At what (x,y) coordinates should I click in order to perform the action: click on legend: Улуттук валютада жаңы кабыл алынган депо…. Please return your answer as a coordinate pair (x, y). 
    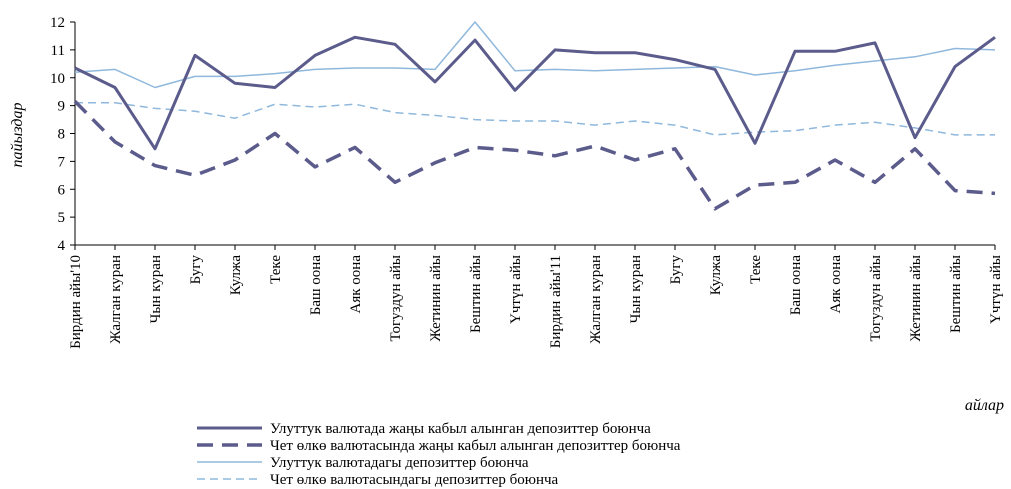
    Looking at the image, I should click on (439, 454).